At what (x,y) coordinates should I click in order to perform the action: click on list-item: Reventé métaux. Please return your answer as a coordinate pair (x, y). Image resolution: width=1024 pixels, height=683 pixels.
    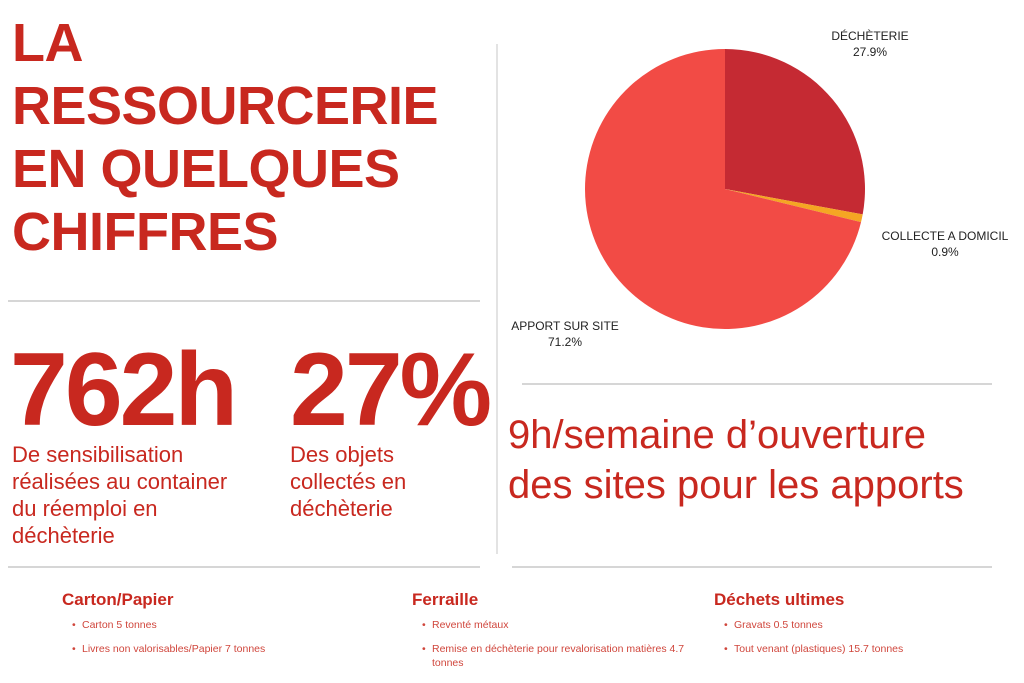
    Looking at the image, I should click on (557, 625).